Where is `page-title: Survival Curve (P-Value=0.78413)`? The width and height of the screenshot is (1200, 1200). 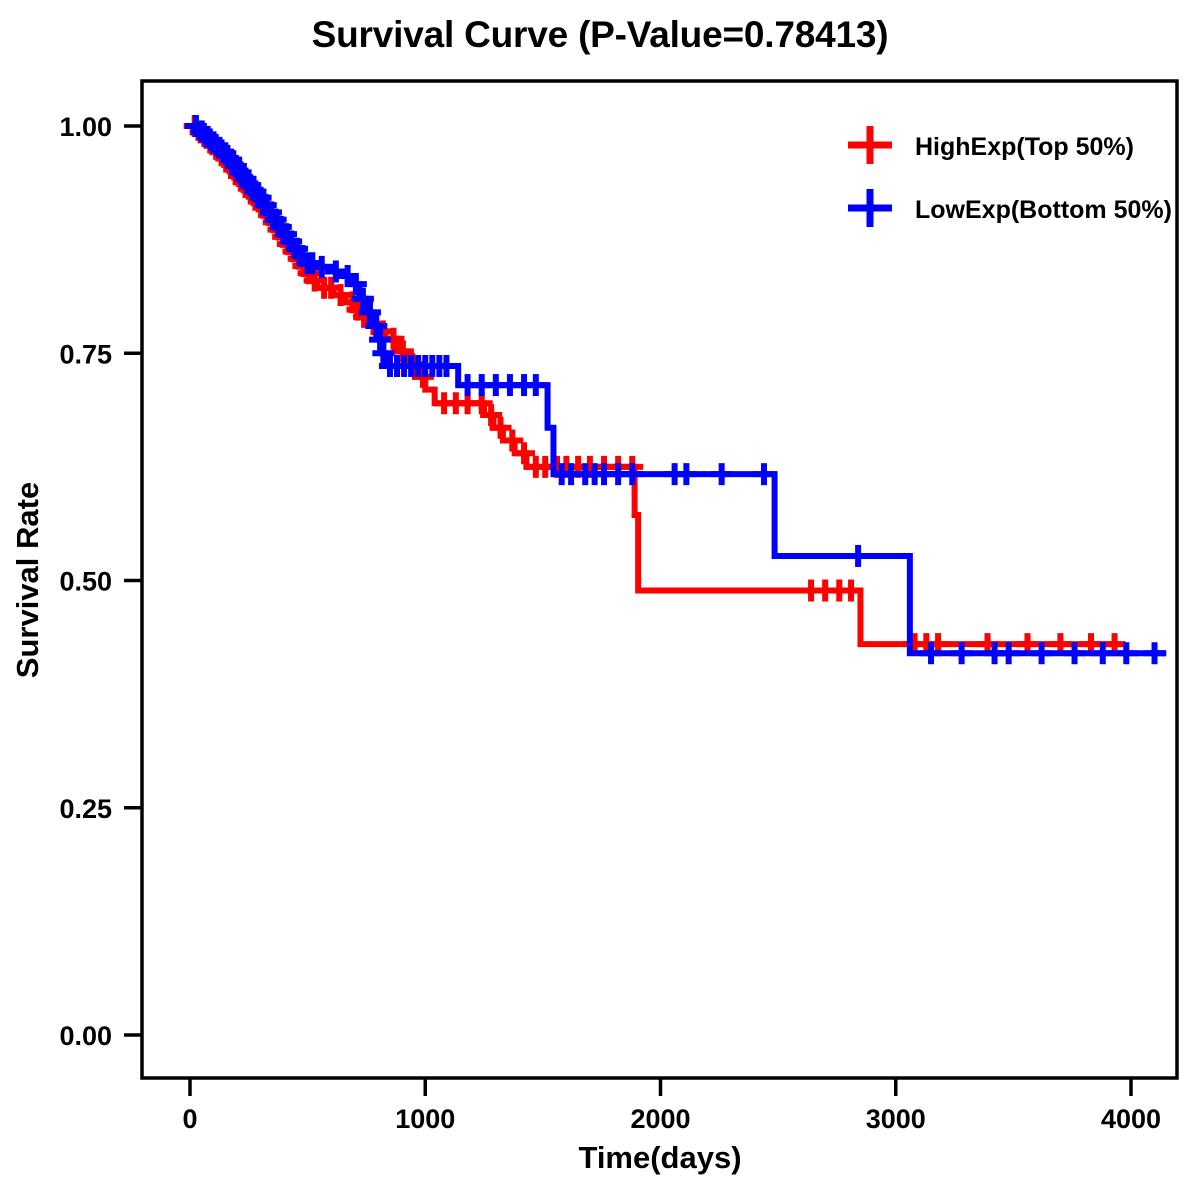 page-title: Survival Curve (P-Value=0.78413) is located at coordinates (600, 34).